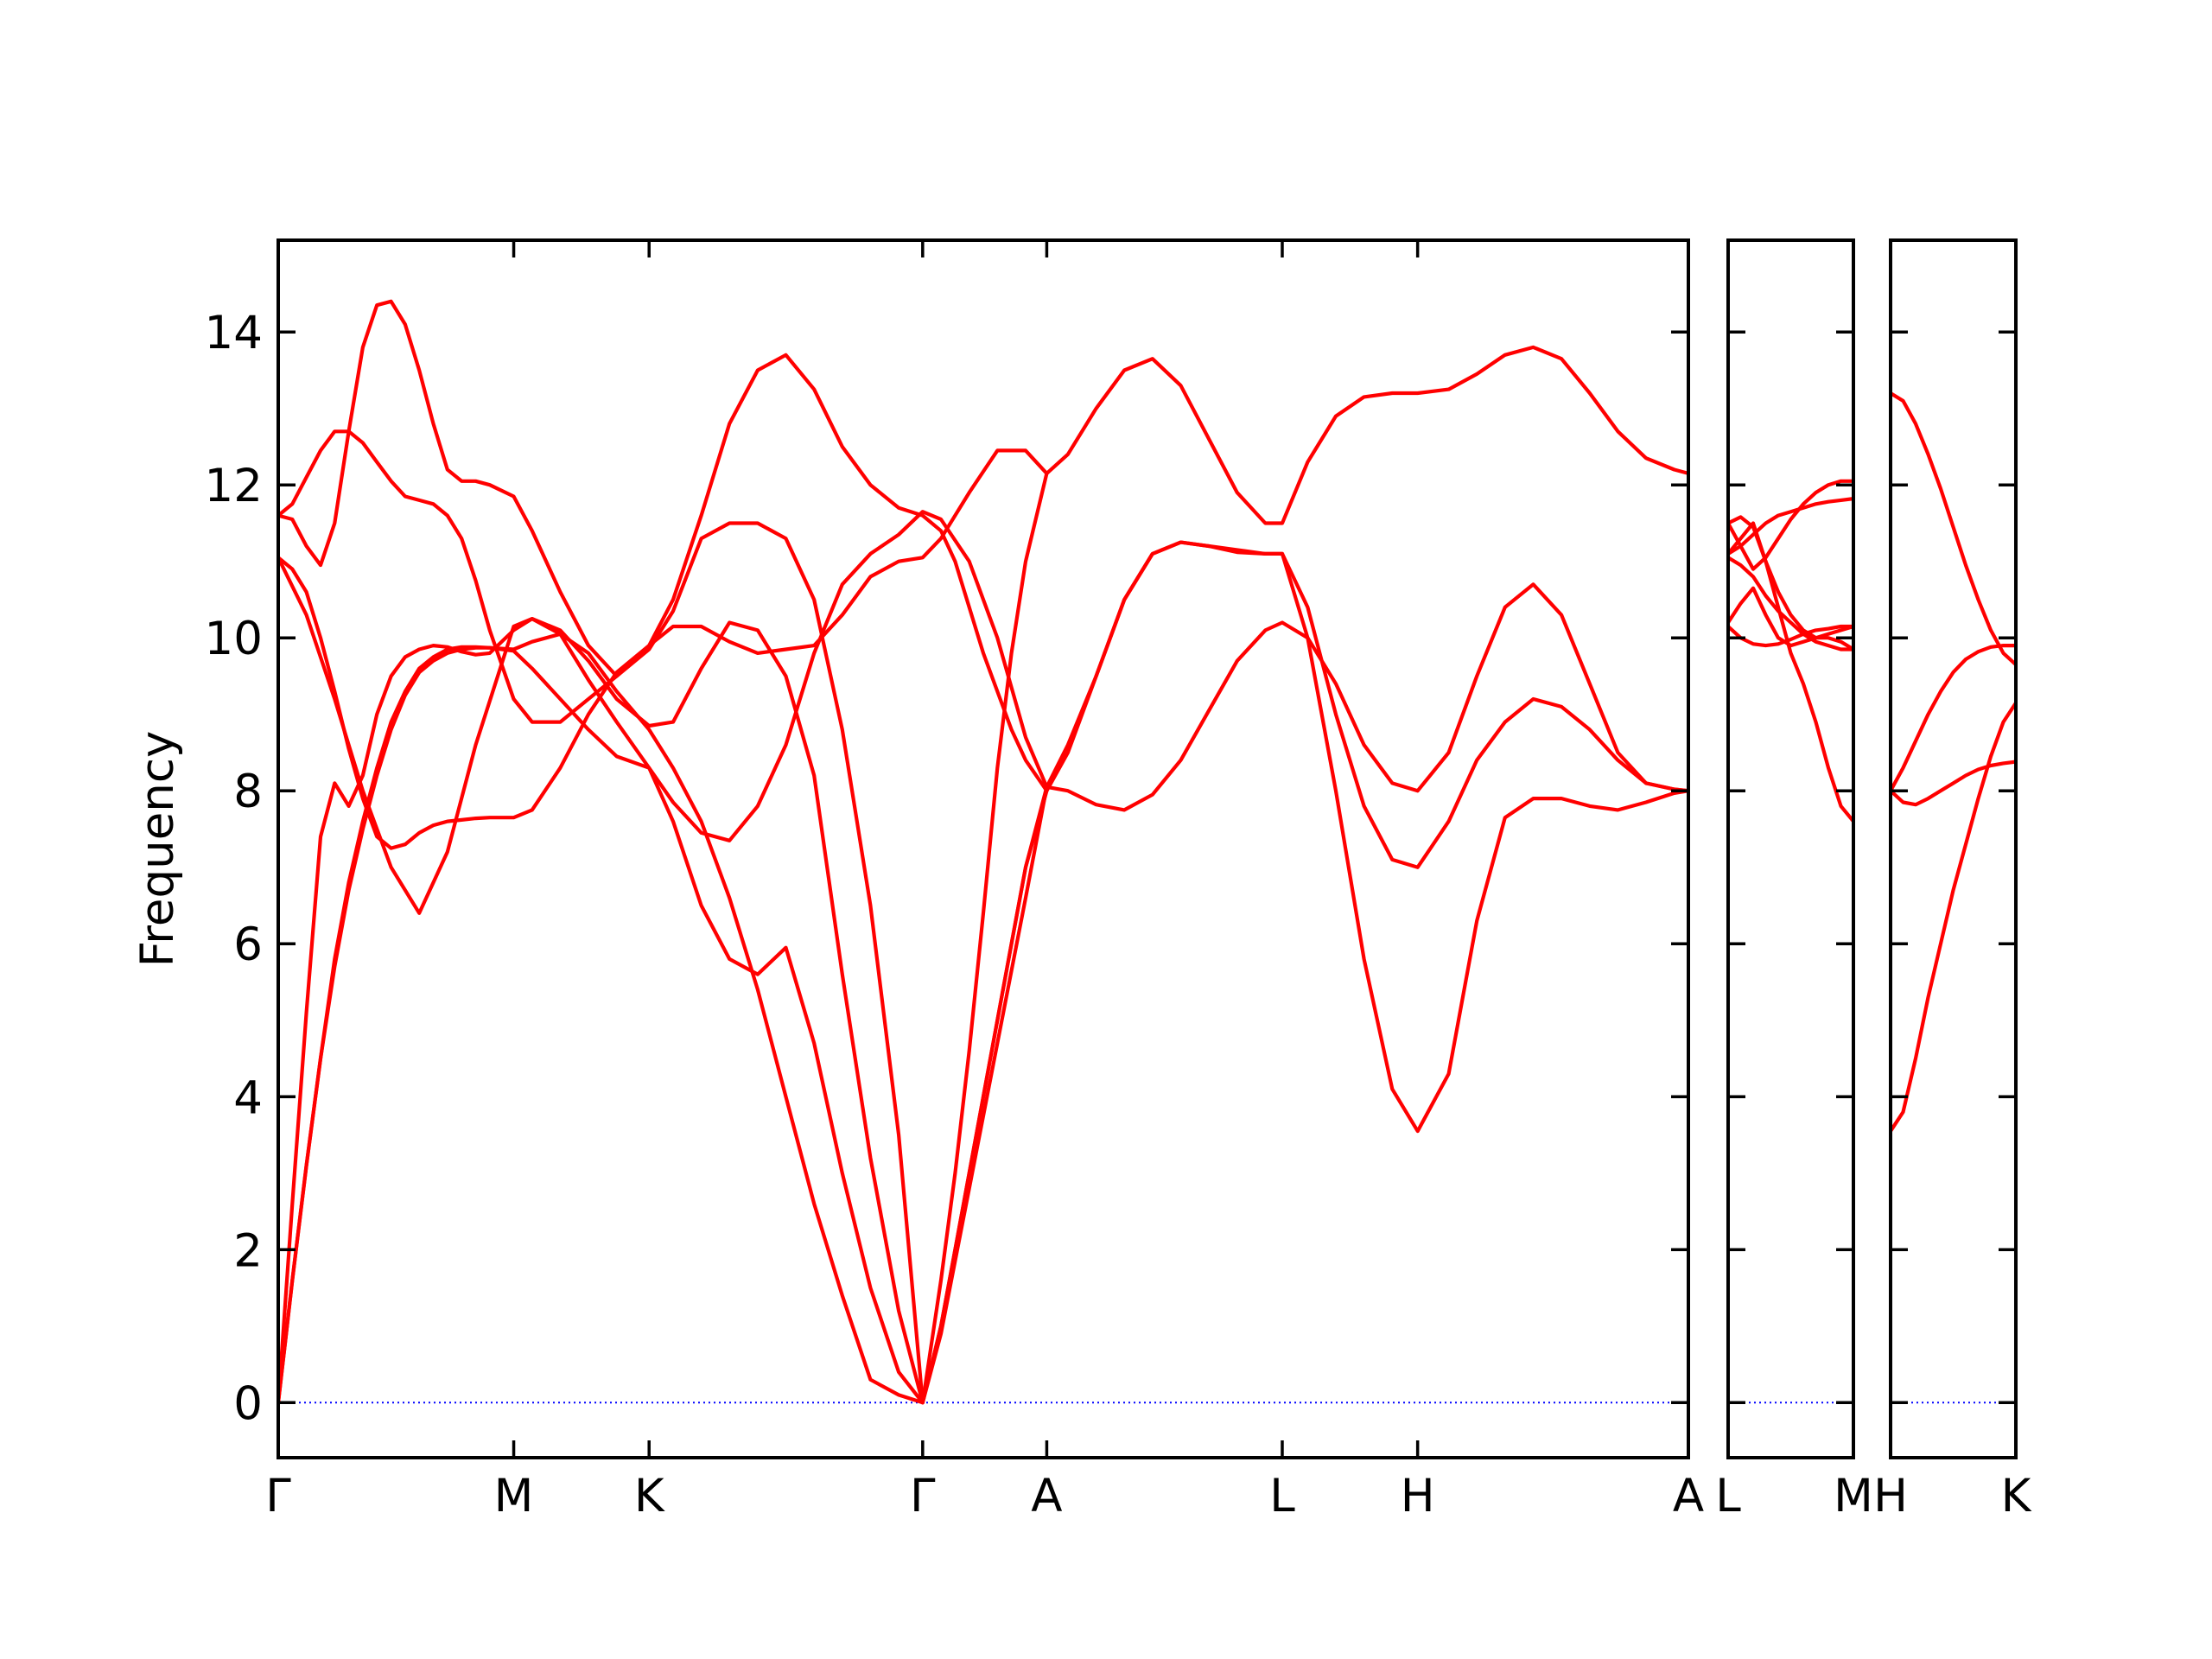  Describe the element at coordinates (248, 1403) in the screenshot. I see `y-tick-label: 0` at that location.